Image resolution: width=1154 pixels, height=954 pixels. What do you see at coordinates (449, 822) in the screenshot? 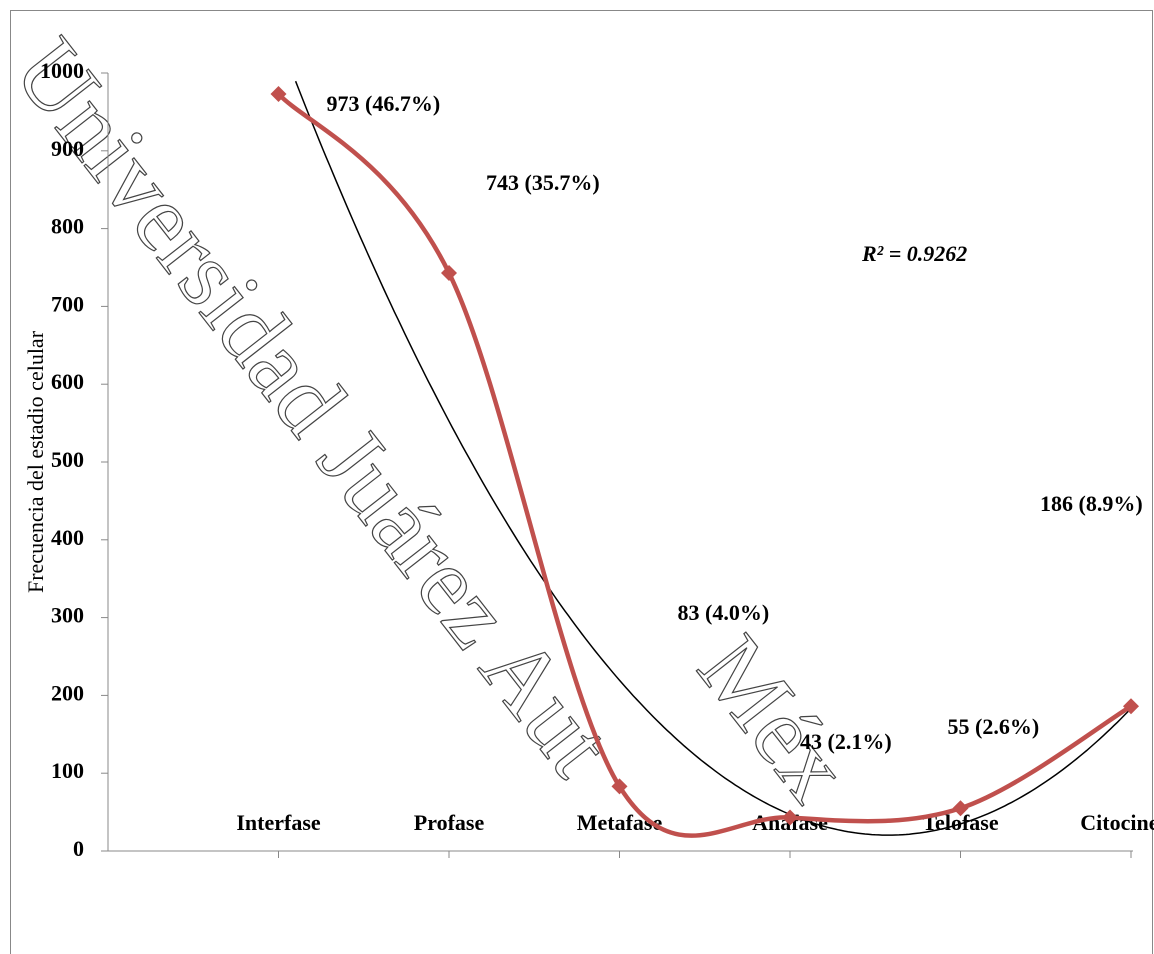
I see `x-tick-label: Profase` at bounding box center [449, 822].